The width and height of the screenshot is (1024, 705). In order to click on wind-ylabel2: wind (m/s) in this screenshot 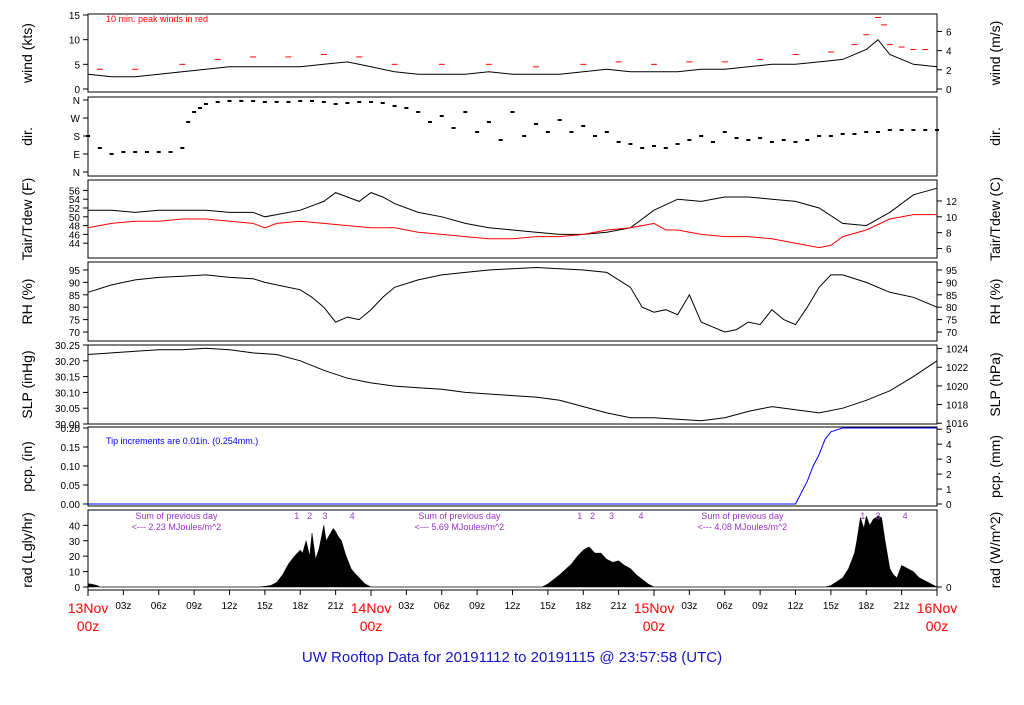, I will do `click(995, 54)`.